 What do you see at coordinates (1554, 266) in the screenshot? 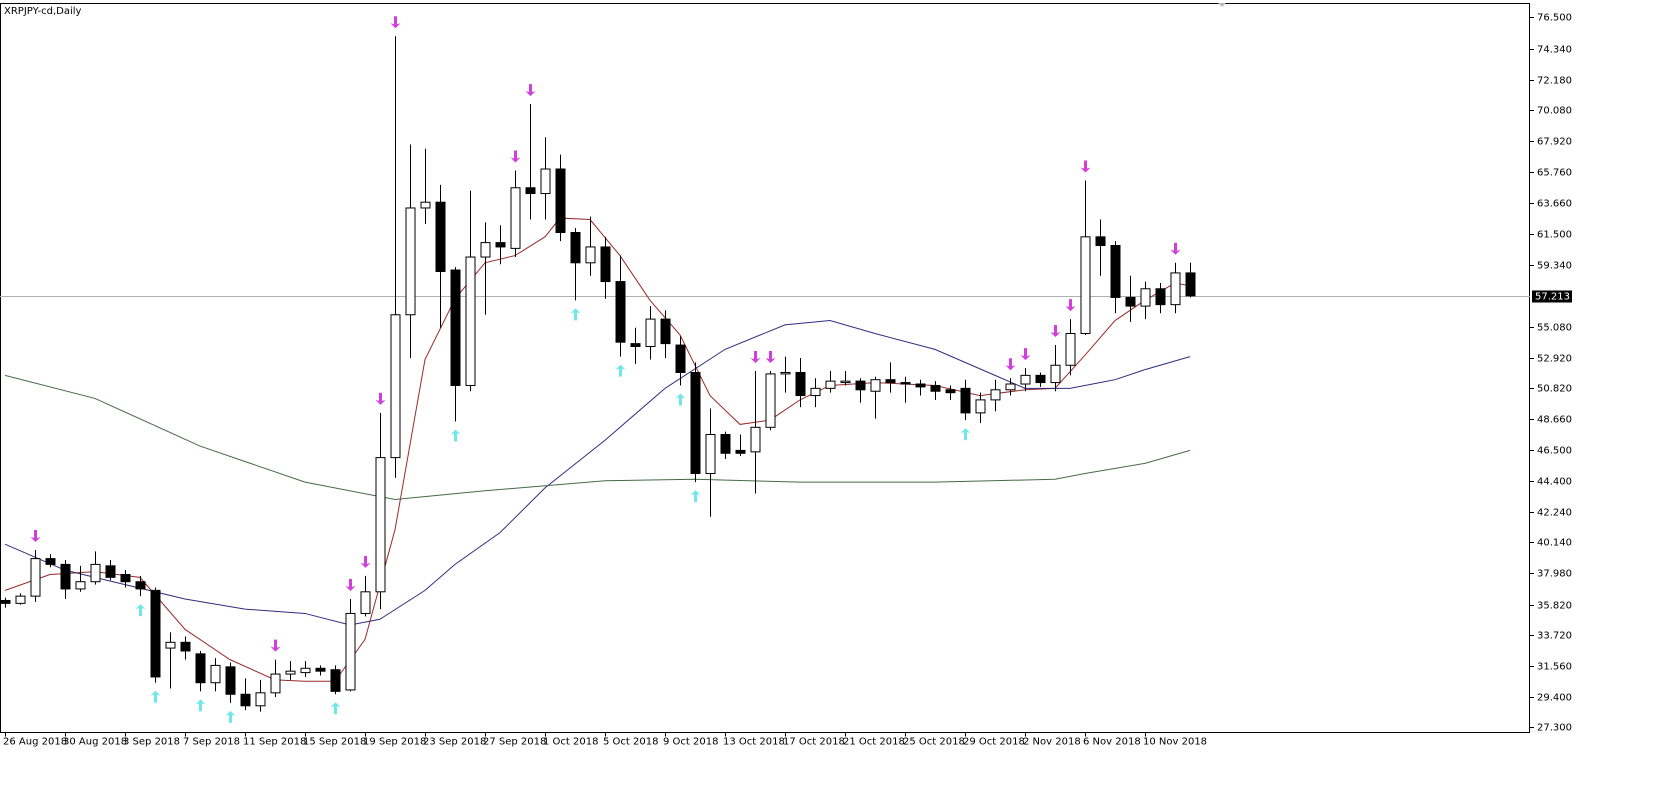
I see `y-tick-label: 59.340` at bounding box center [1554, 266].